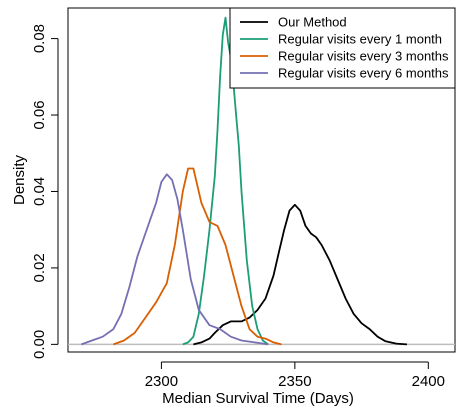  What do you see at coordinates (39, 344) in the screenshot?
I see `y-tick-label: 0.00` at bounding box center [39, 344].